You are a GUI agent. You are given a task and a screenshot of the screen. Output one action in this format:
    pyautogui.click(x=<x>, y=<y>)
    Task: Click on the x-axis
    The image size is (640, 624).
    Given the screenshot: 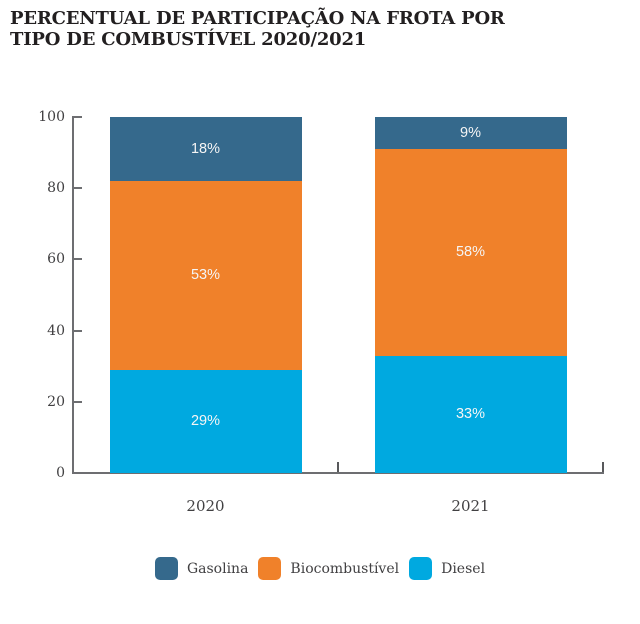 What is the action you would take?
    pyautogui.click(x=338, y=473)
    